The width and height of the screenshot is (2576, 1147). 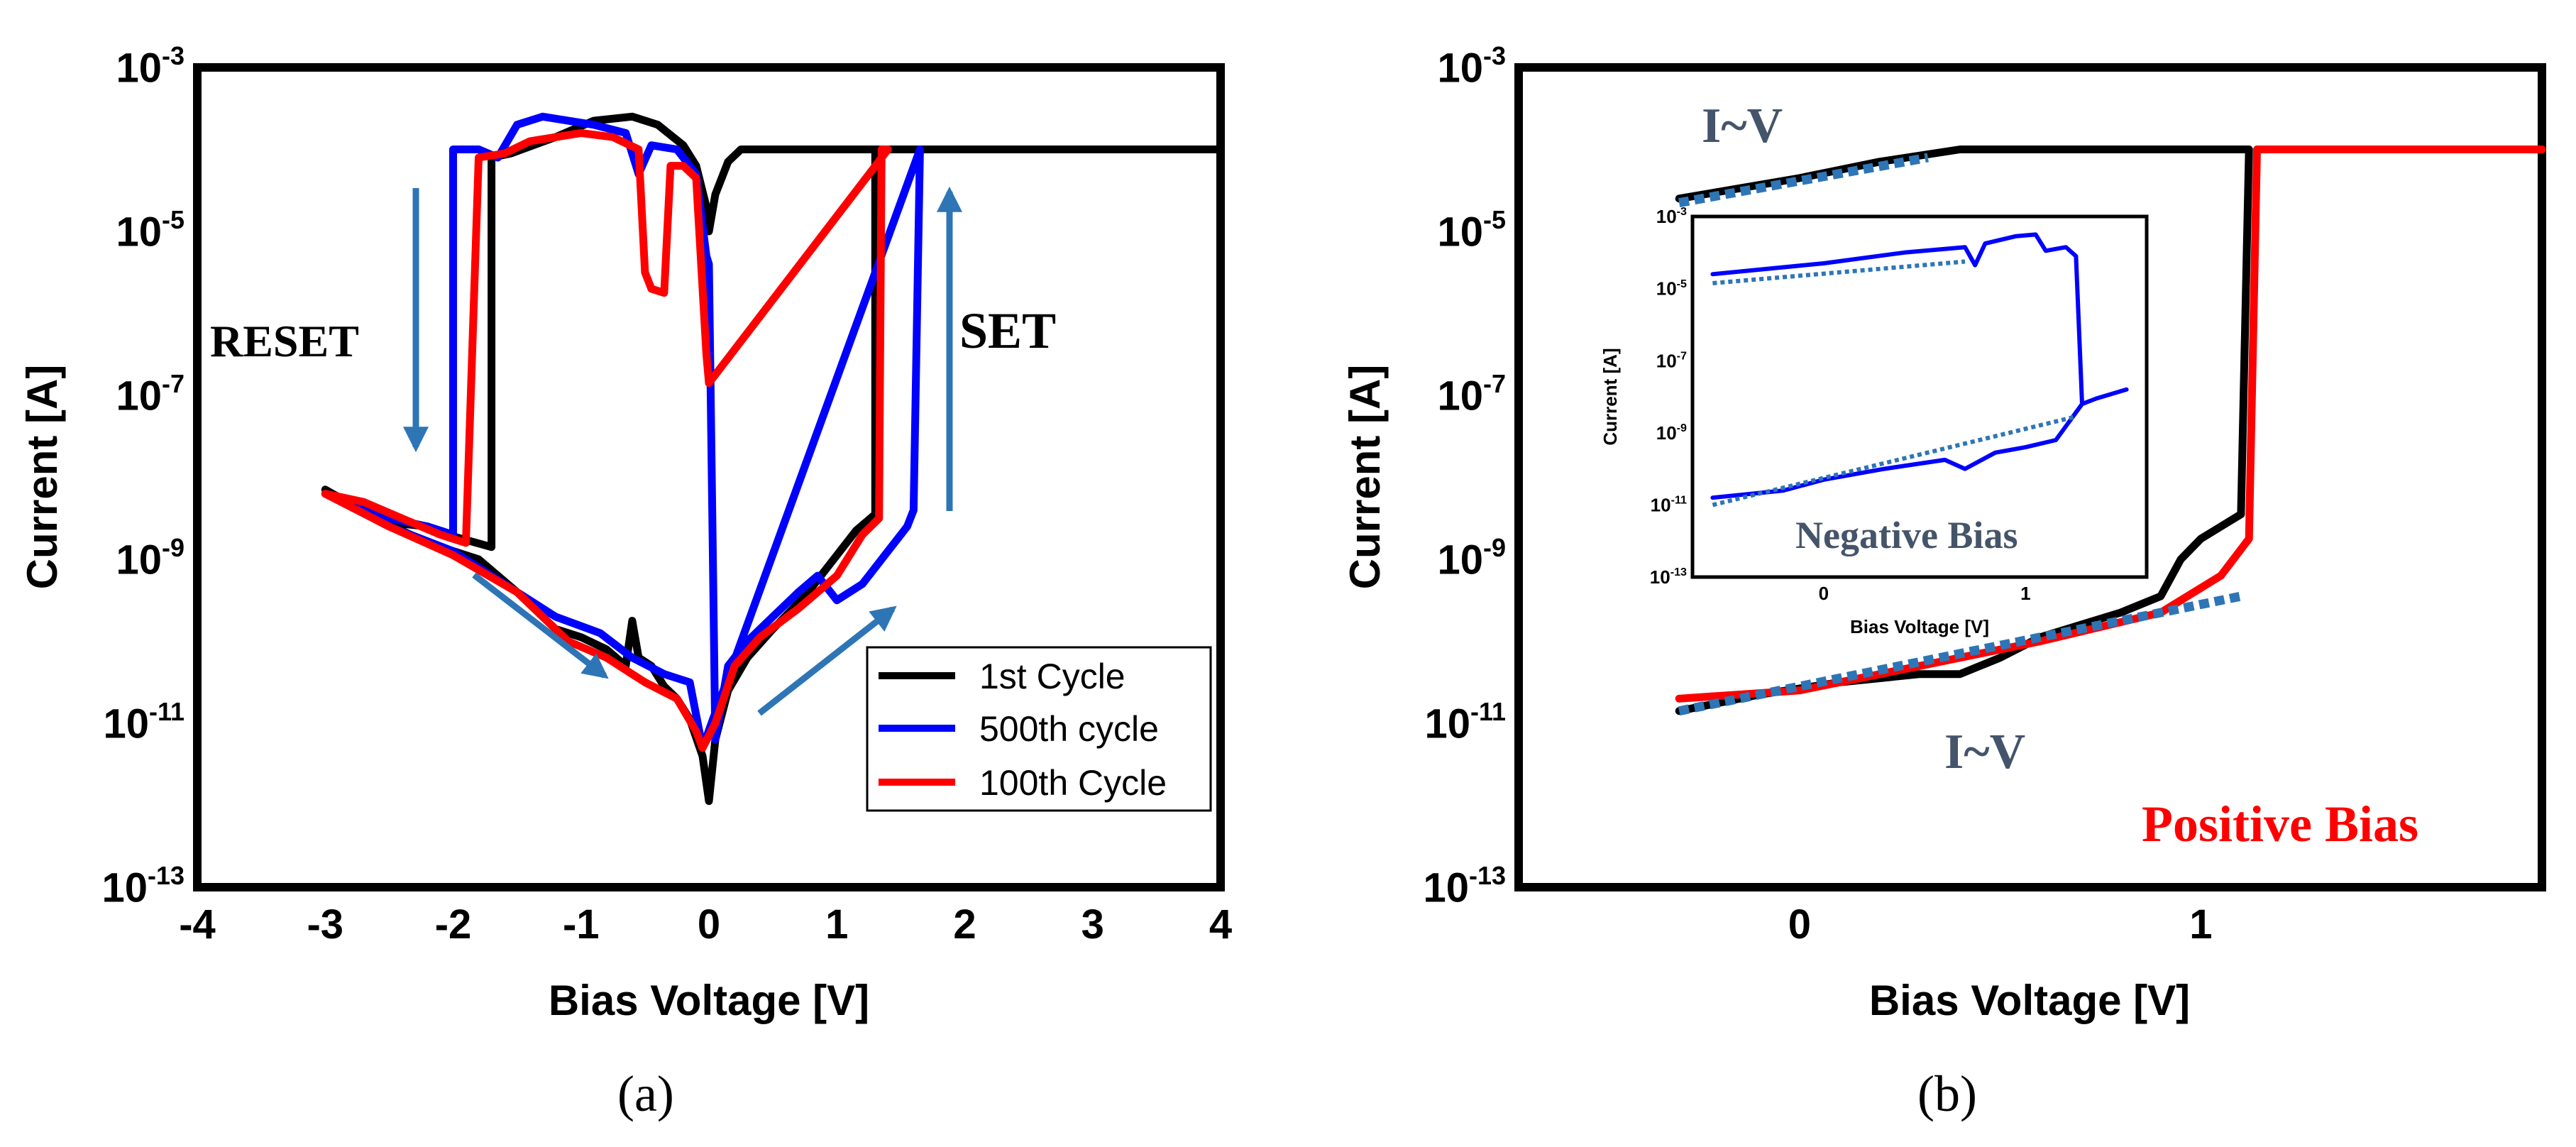 What do you see at coordinates (540, 626) in the screenshot?
I see `sweep-arrow-left` at bounding box center [540, 626].